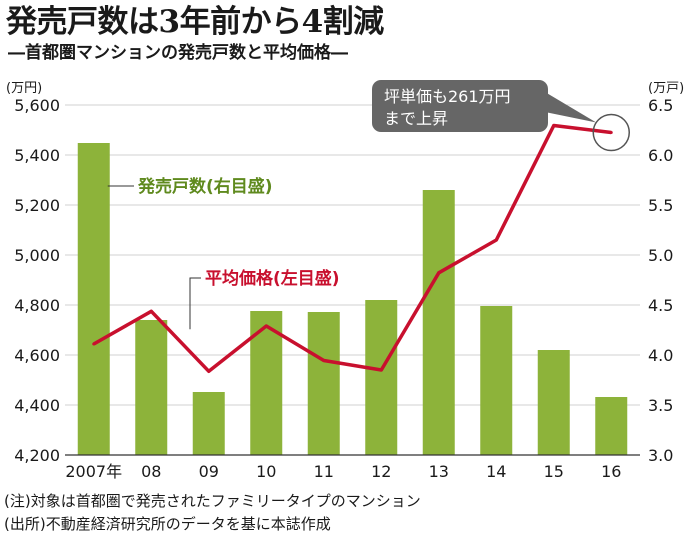 The height and width of the screenshot is (540, 700). What do you see at coordinates (37, 255) in the screenshot?
I see `left-tick-label: 5,000` at bounding box center [37, 255].